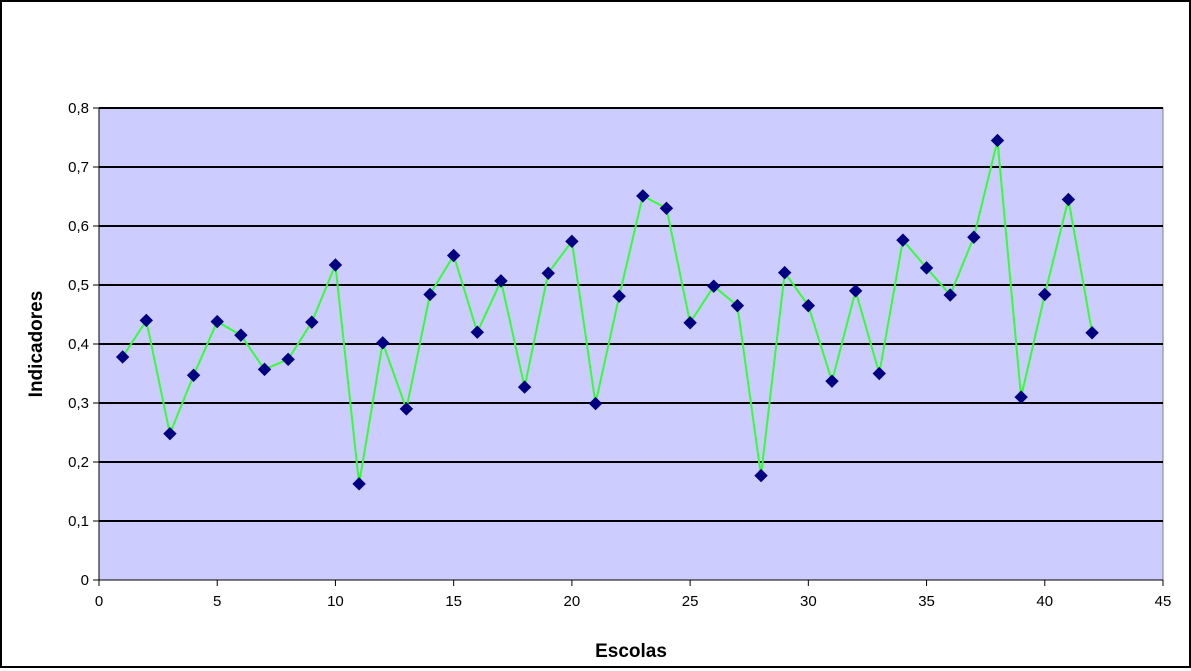  I want to click on x-tick-label: 30, so click(808, 601).